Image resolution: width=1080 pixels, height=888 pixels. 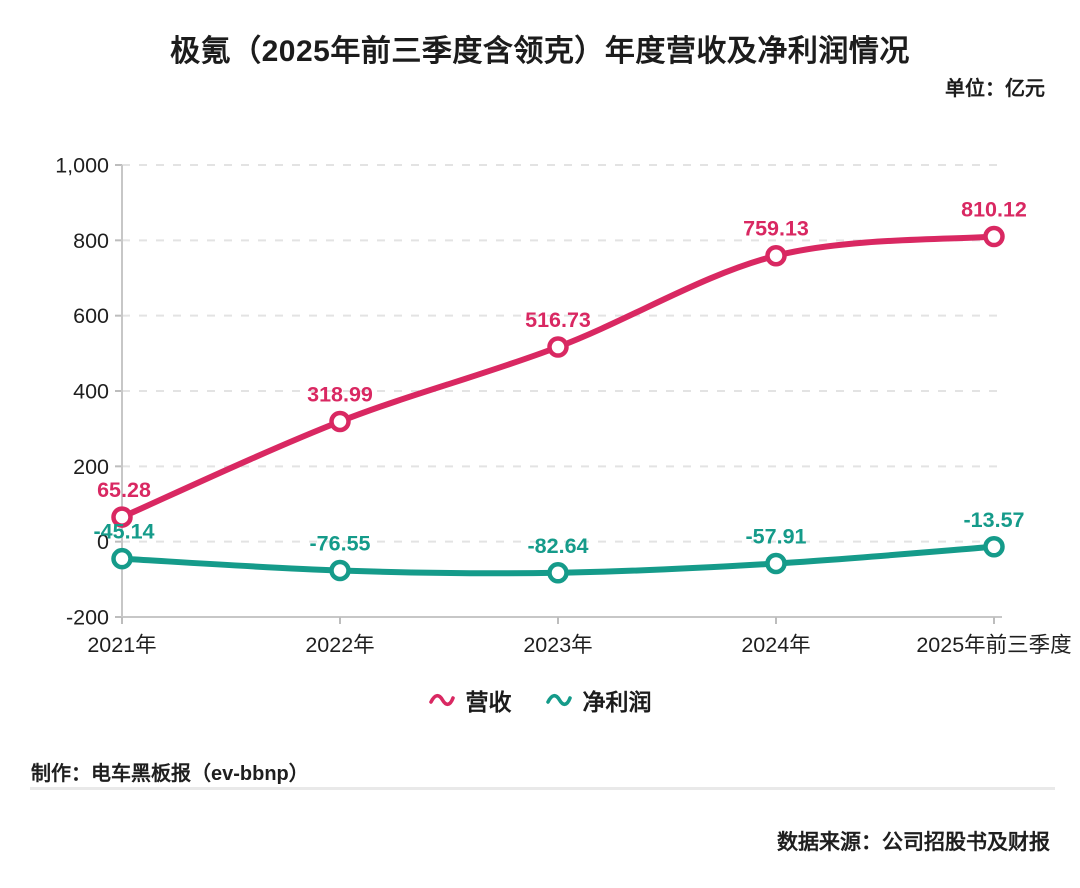 I want to click on x-tick-label: 2024年, so click(x=775, y=645).